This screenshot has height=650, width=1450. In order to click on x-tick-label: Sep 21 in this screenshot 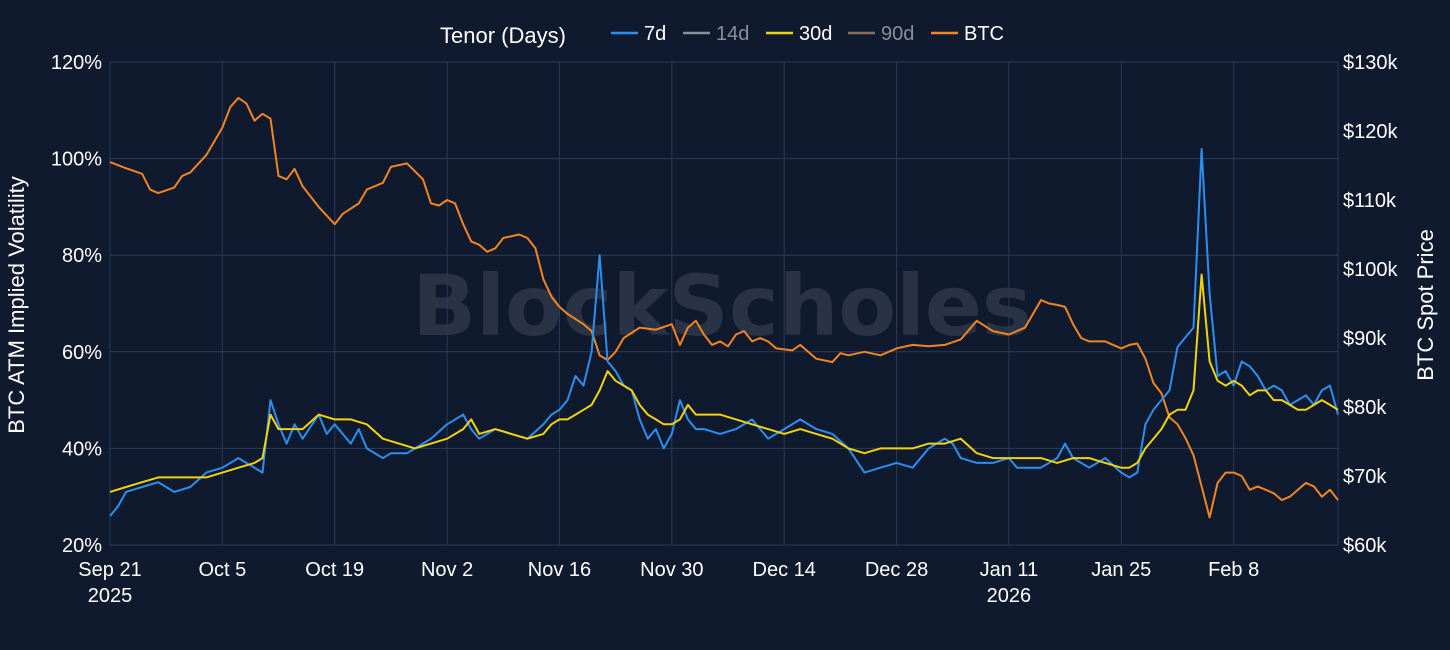, I will do `click(109, 570)`.